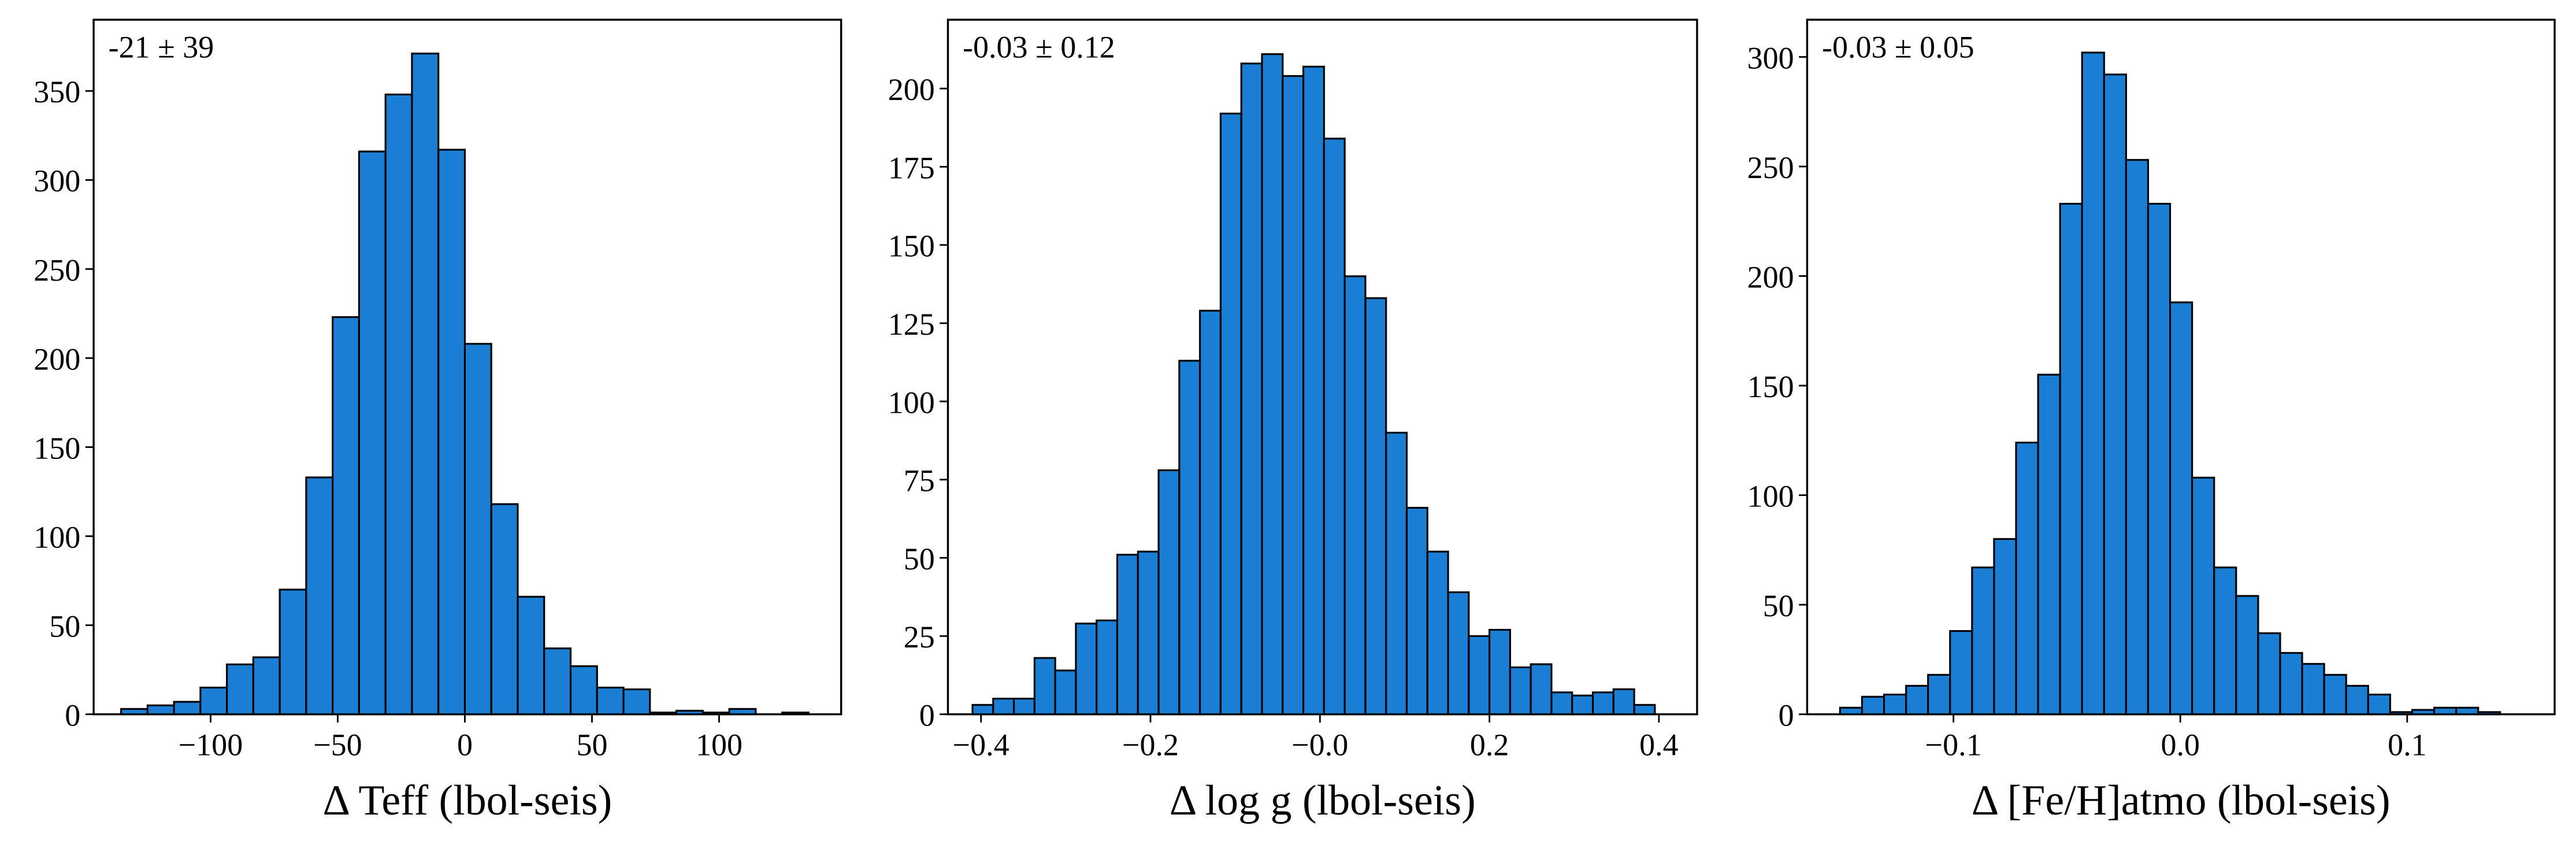 Image resolution: width=2576 pixels, height=844 pixels. Describe the element at coordinates (2181, 745) in the screenshot. I see `x-tick-label: 0.0` at that location.